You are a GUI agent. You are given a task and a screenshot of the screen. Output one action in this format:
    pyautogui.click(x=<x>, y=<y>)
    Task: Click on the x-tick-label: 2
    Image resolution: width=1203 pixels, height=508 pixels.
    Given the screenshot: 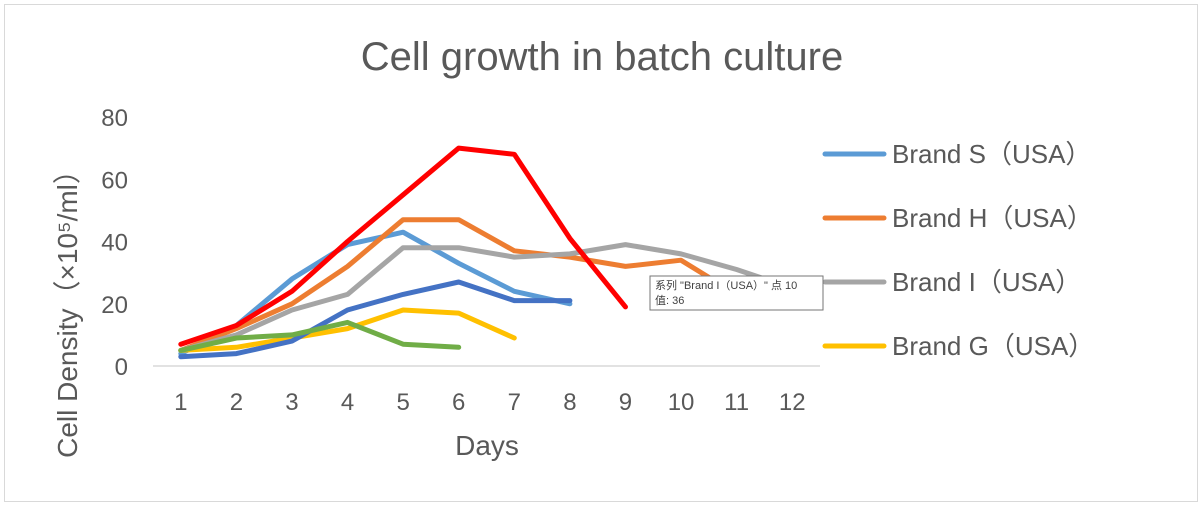 What is the action you would take?
    pyautogui.click(x=236, y=402)
    